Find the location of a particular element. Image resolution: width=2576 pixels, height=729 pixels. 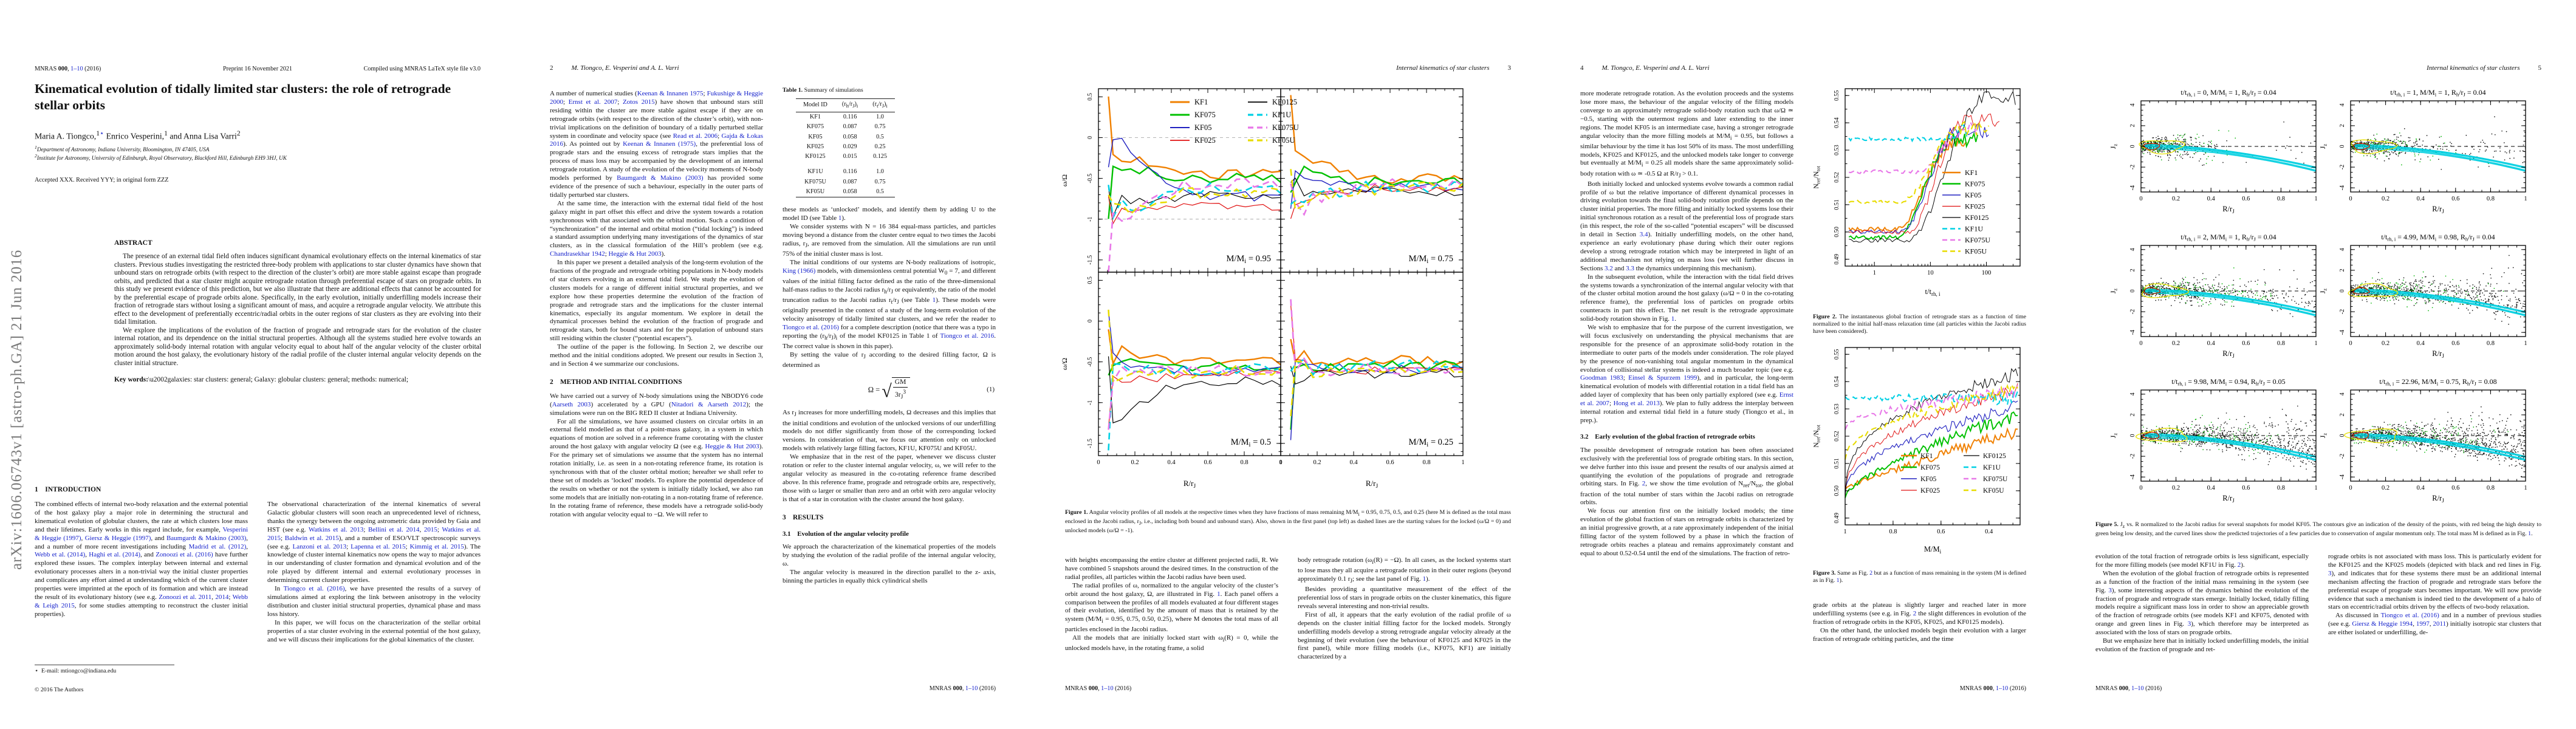

citation-link: Goodman 1983 is located at coordinates (1601, 378).